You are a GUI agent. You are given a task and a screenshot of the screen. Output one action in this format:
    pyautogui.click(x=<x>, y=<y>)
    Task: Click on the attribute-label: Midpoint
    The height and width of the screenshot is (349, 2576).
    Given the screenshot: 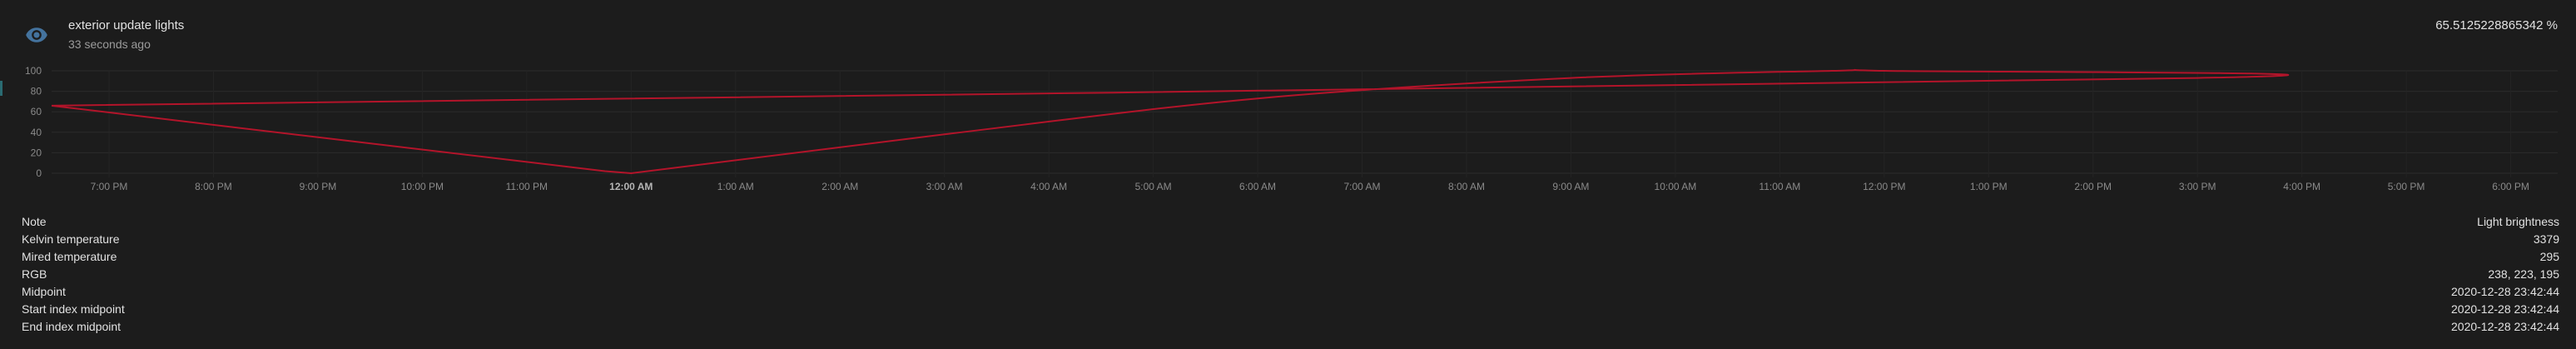 What is the action you would take?
    pyautogui.click(x=44, y=291)
    